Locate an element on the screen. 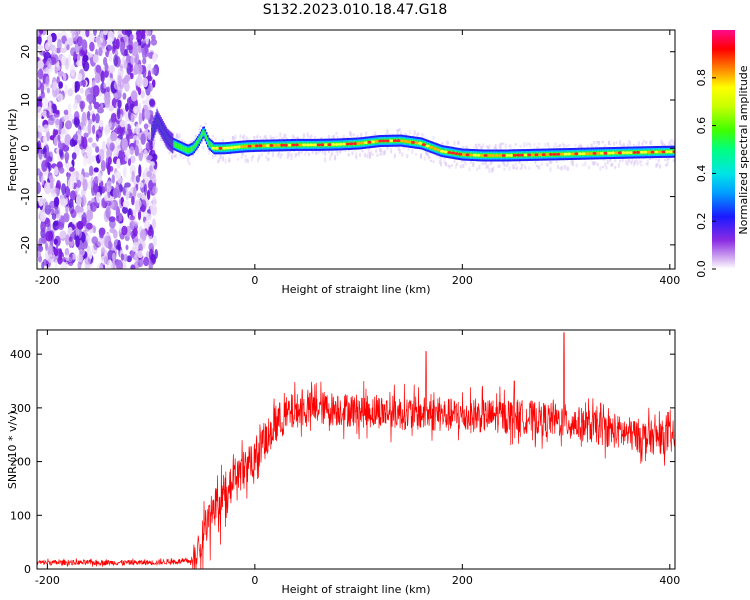 The height and width of the screenshot is (600, 750). colorbar-tick-label: 0.6 is located at coordinates (701, 126).